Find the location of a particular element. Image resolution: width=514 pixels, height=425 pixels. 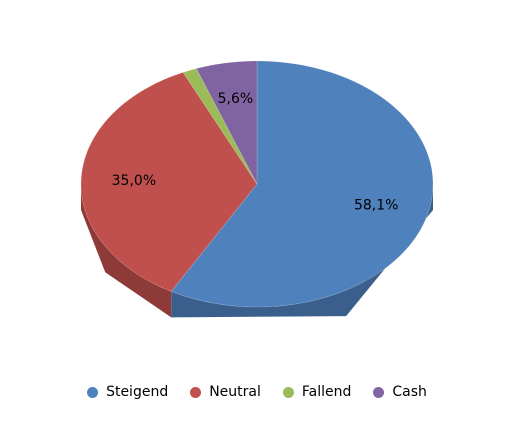

legend-item: Neutral is located at coordinates (225, 392).